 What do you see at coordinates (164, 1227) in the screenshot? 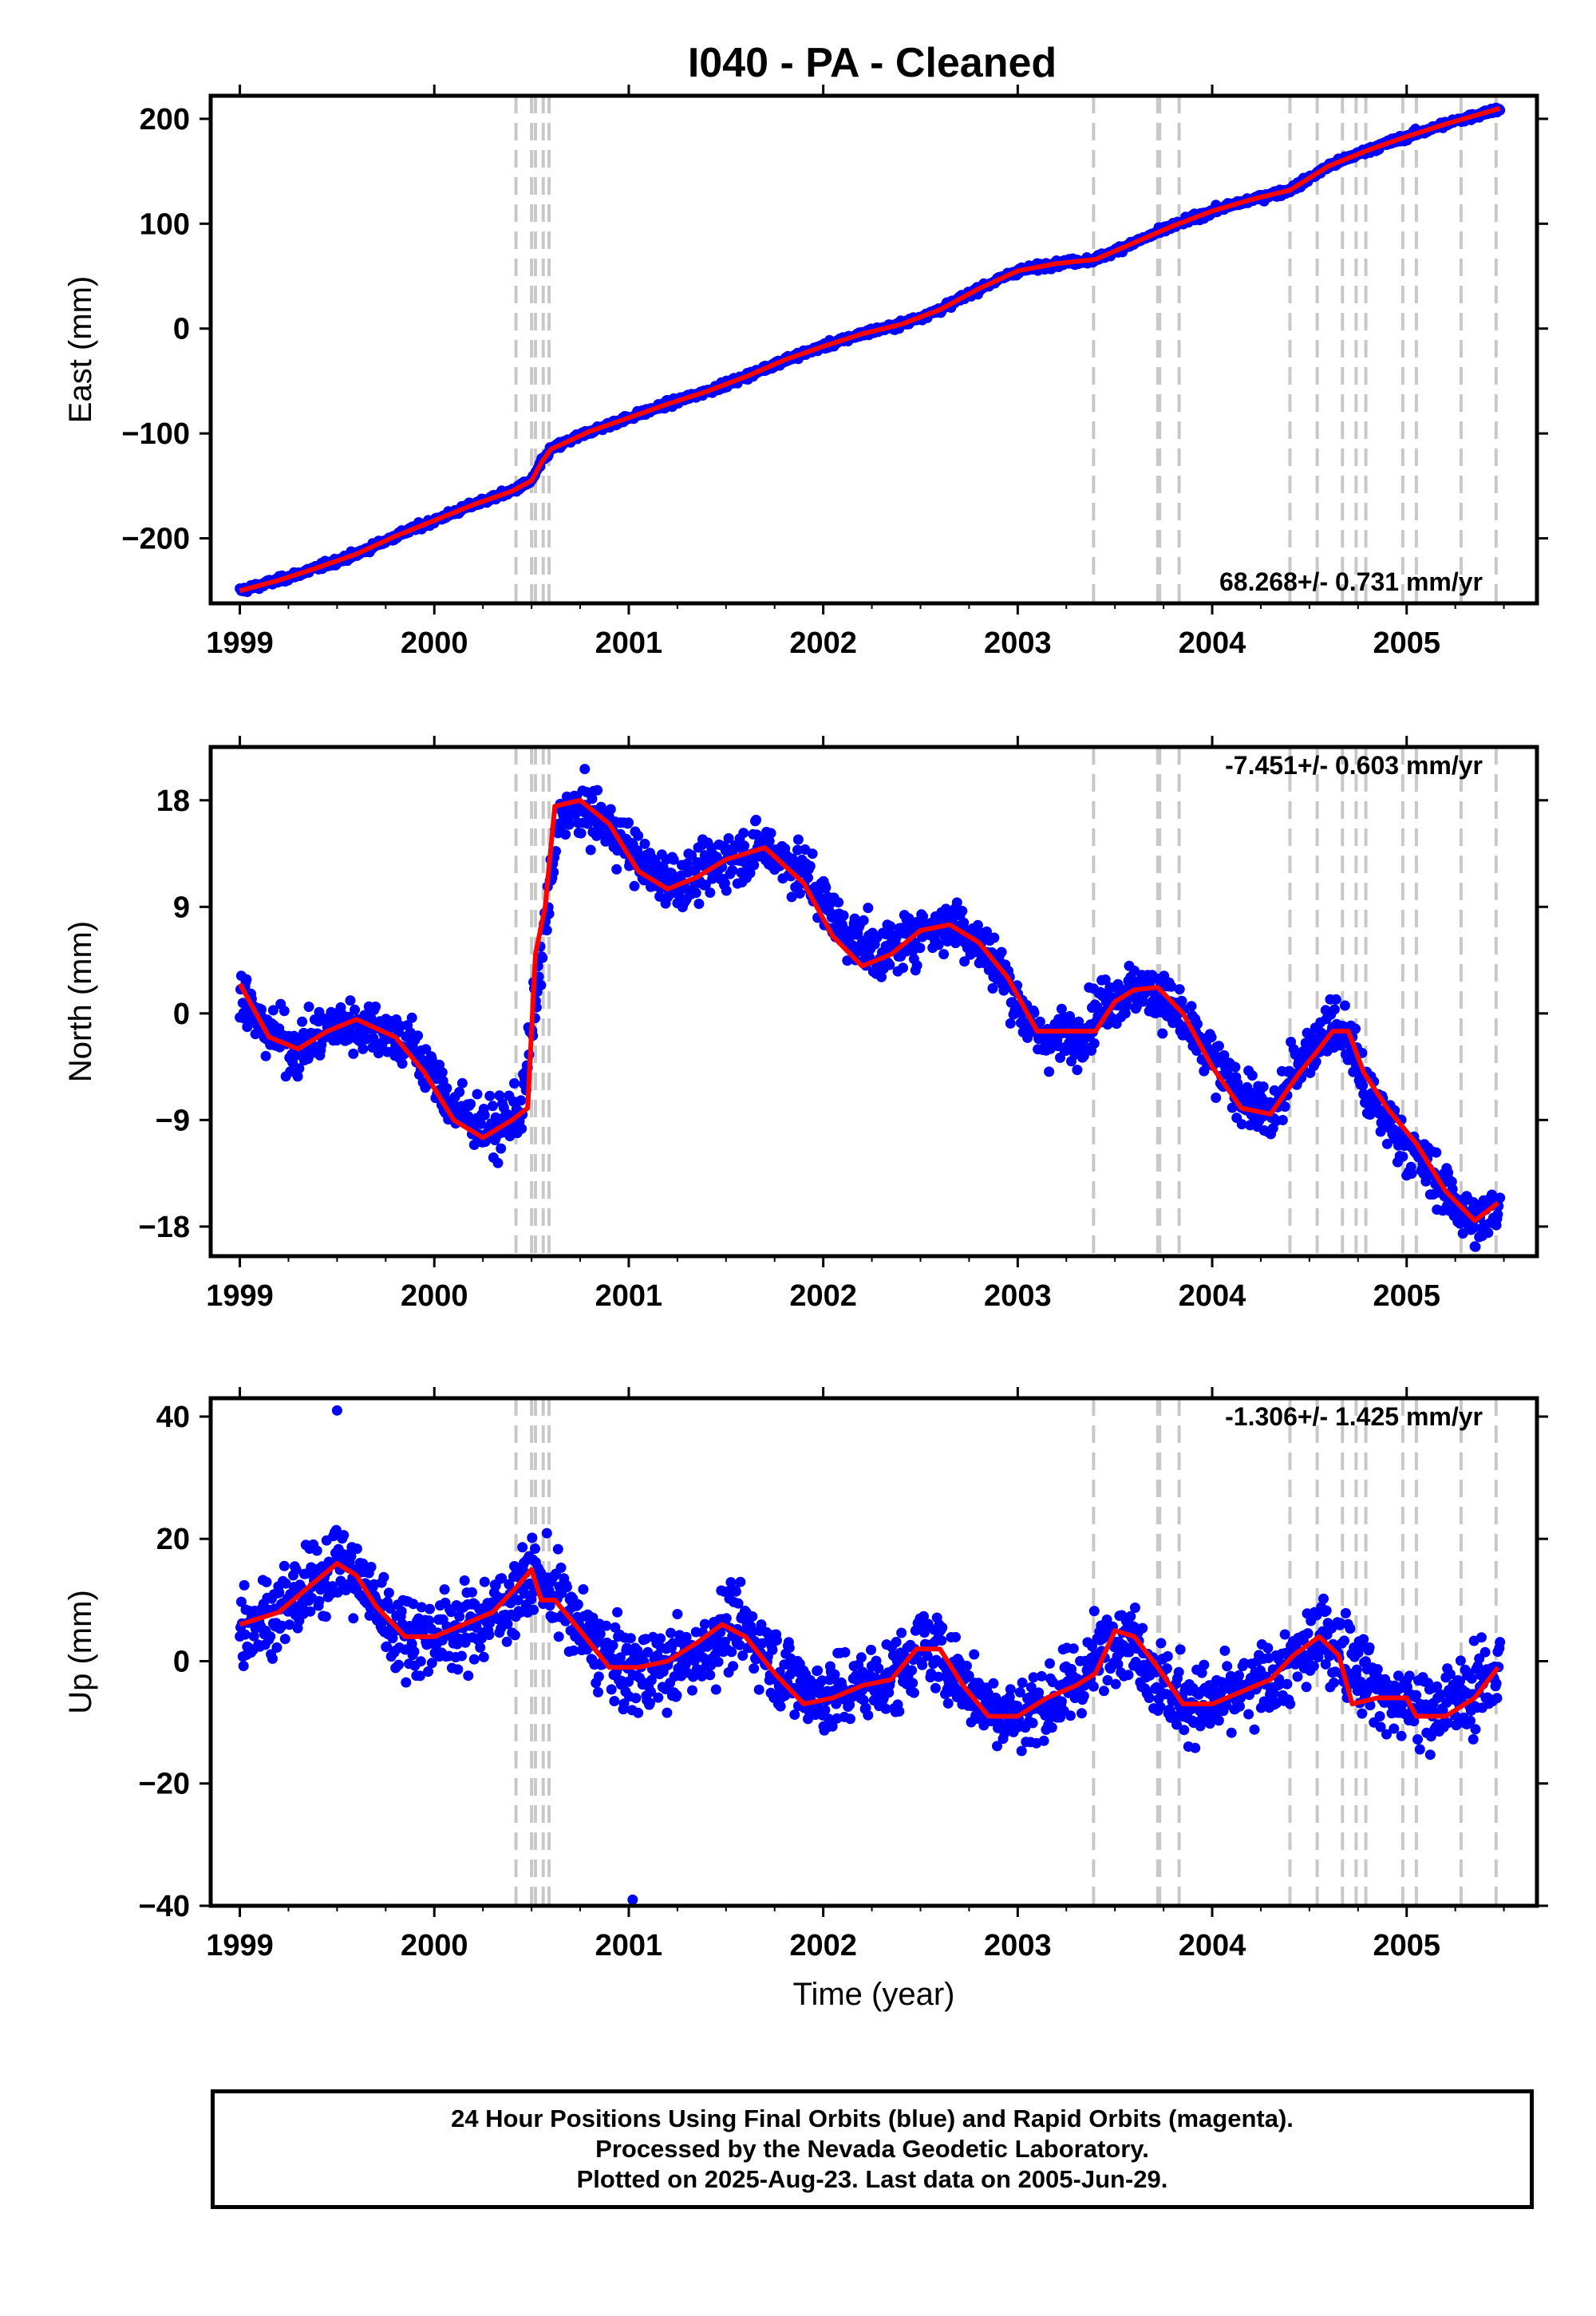
I see `y-tick-label: −18` at bounding box center [164, 1227].